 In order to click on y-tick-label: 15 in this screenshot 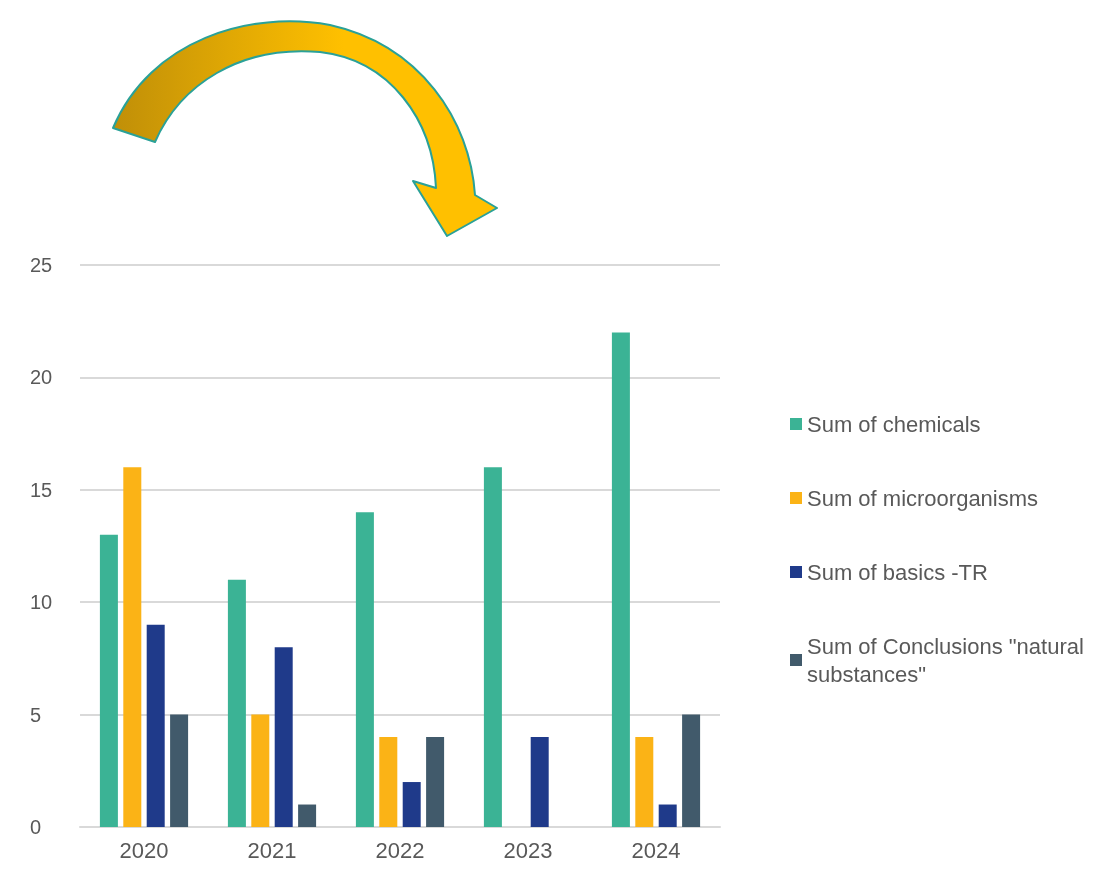, I will do `click(41, 489)`.